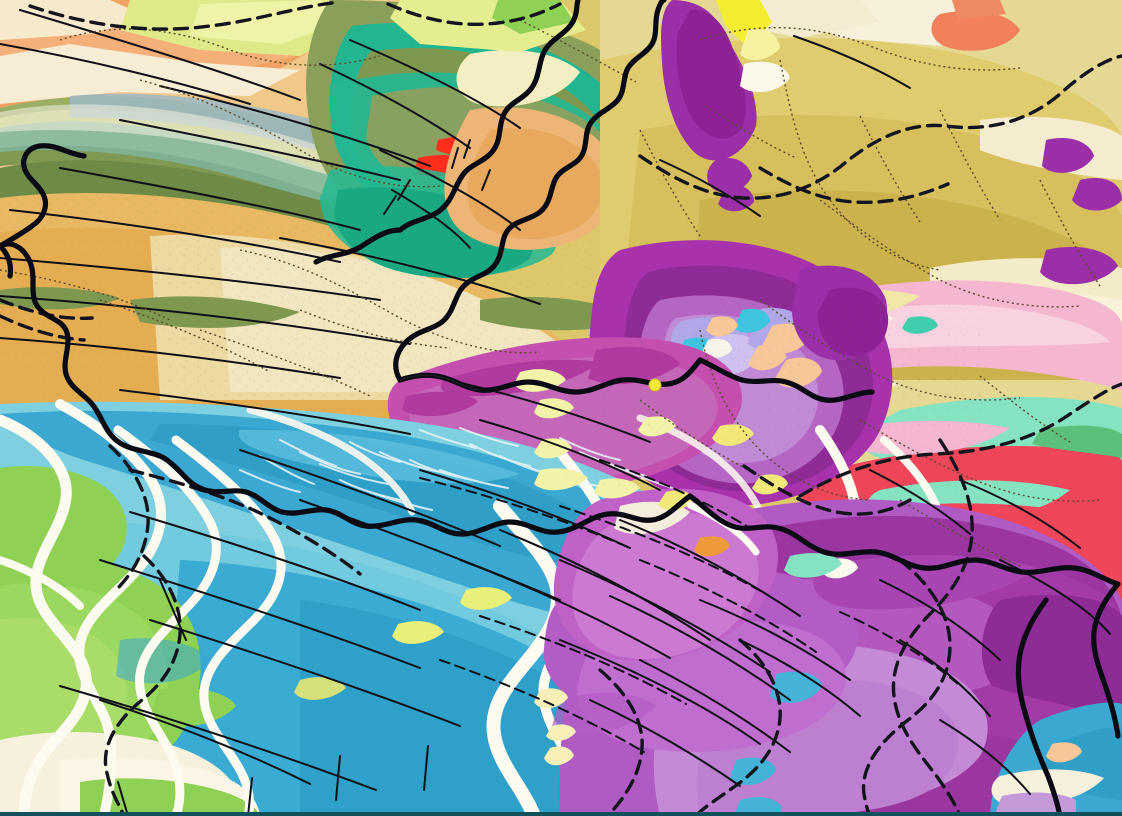  What do you see at coordinates (200, 165) in the screenshot?
I see `region-teal-streak-nw` at bounding box center [200, 165].